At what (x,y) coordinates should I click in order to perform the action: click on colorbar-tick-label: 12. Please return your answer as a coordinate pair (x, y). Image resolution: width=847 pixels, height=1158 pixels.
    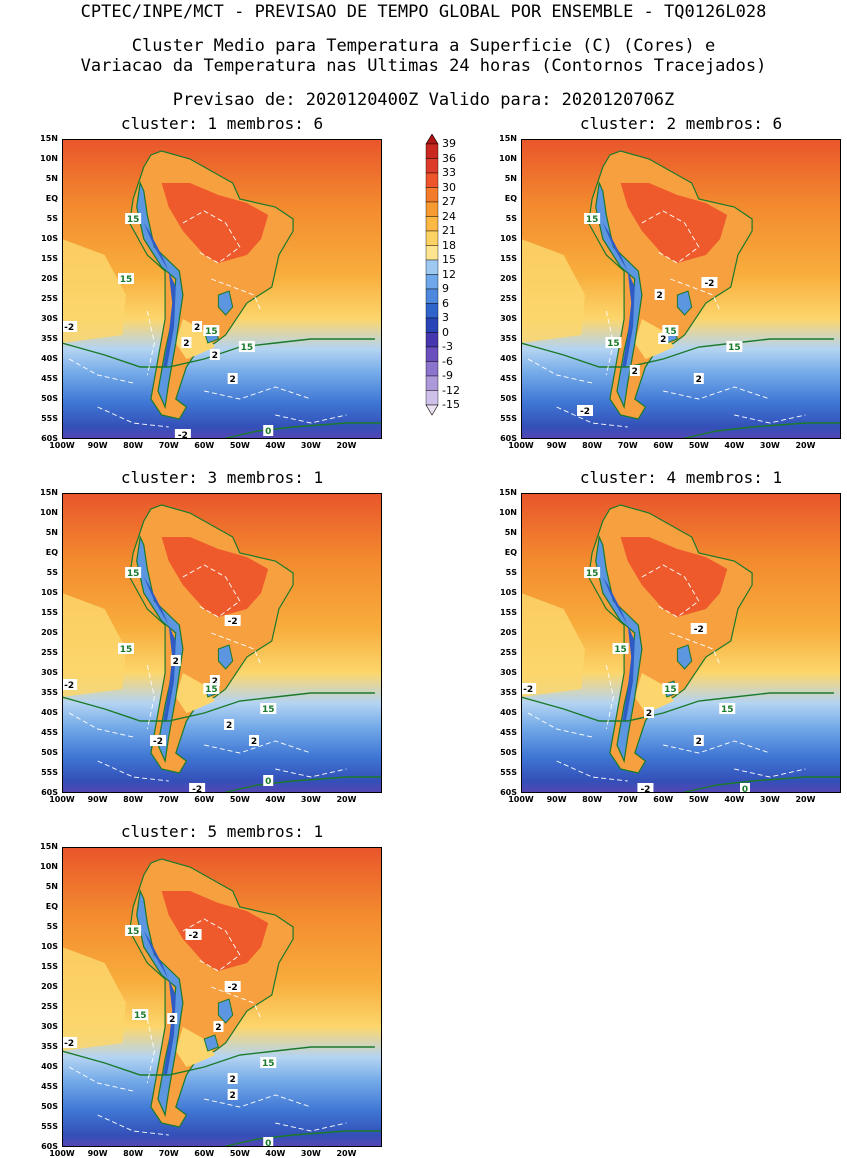
    Looking at the image, I should click on (449, 274).